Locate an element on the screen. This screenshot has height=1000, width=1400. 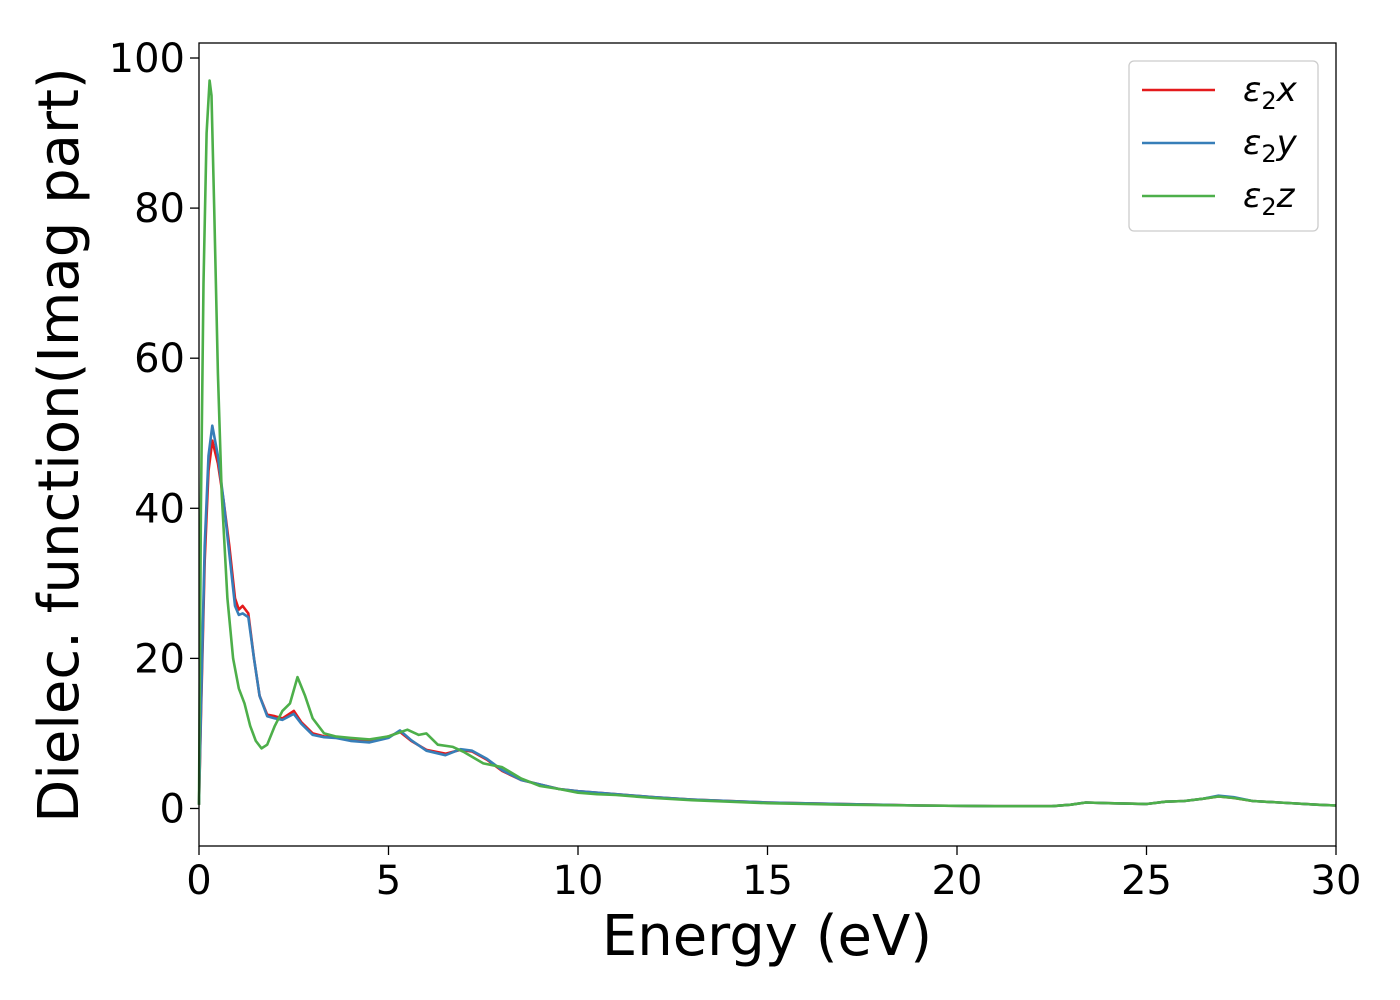
legend: ε2x ε2y ε2z is located at coordinates (1223, 146).